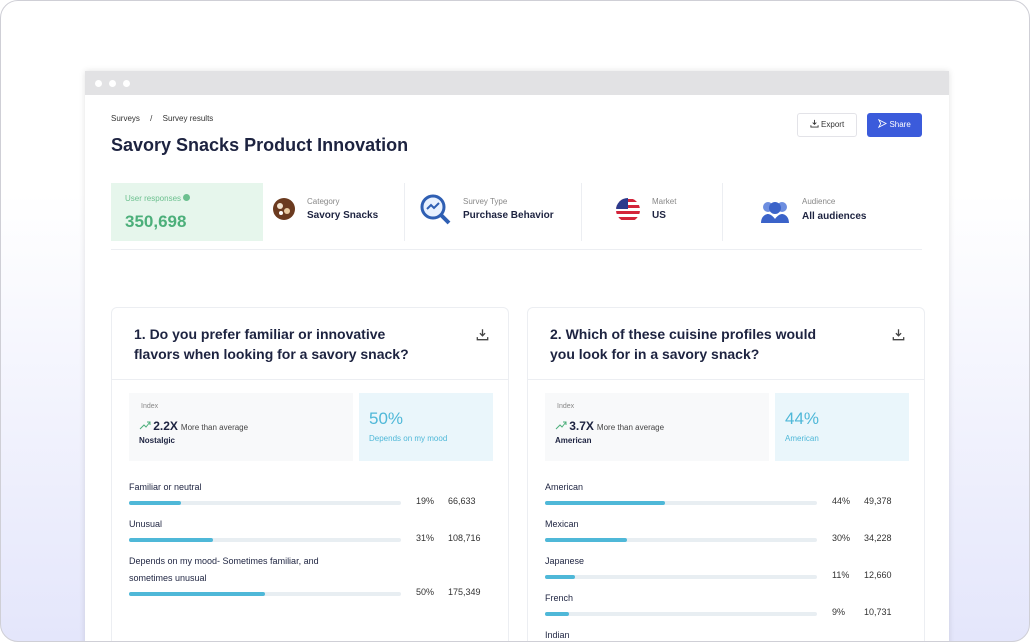 This screenshot has width=1030, height=642. Describe the element at coordinates (841, 501) in the screenshot. I see `answer-percent: 44%` at that location.